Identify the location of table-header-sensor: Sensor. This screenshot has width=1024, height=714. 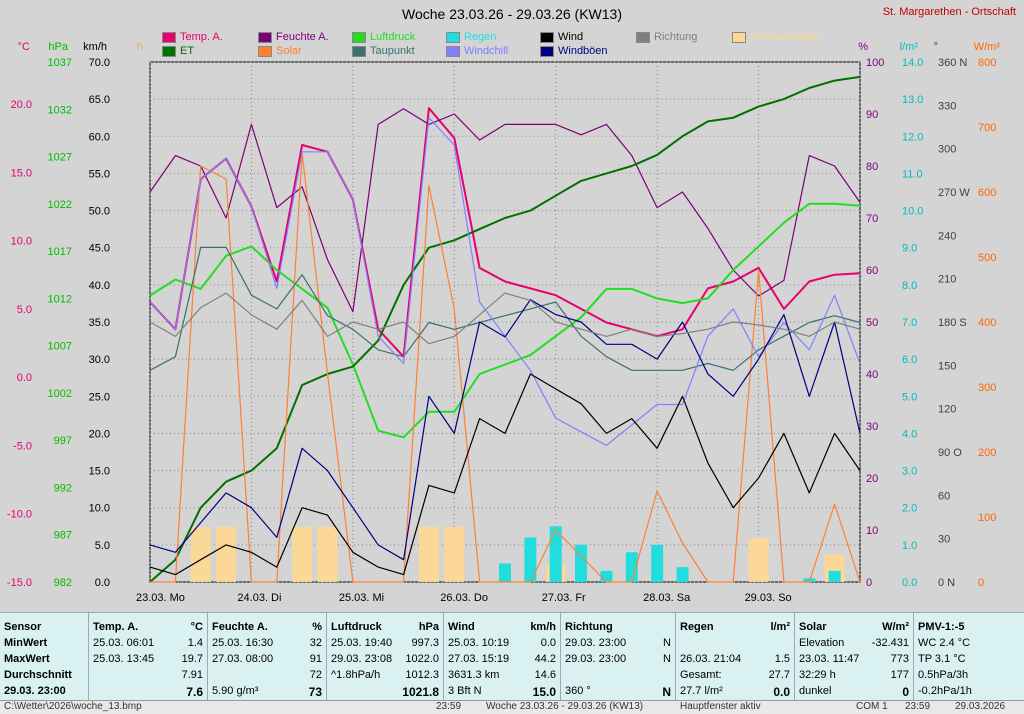
(23, 627).